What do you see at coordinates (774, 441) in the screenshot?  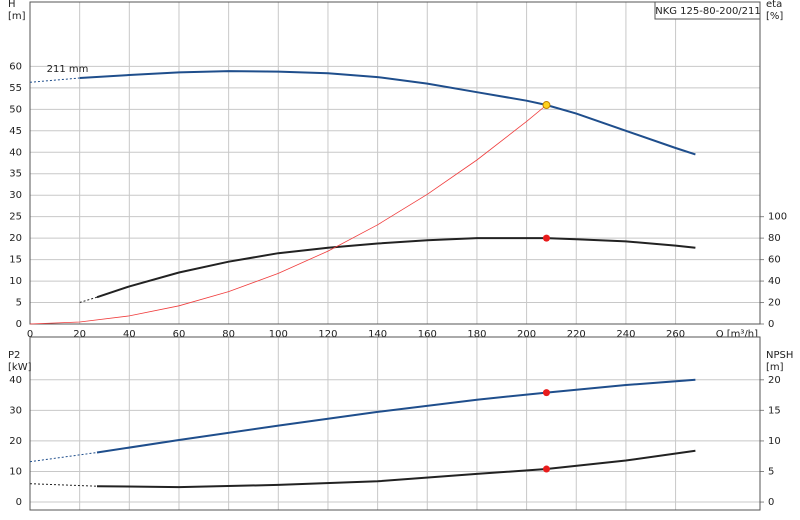 I see `y2-tick-label: 10` at bounding box center [774, 441].